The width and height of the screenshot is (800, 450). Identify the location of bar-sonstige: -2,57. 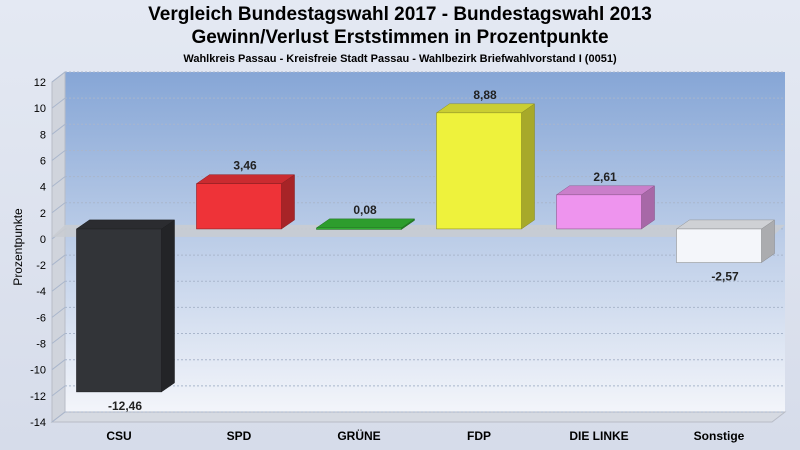
(725, 251).